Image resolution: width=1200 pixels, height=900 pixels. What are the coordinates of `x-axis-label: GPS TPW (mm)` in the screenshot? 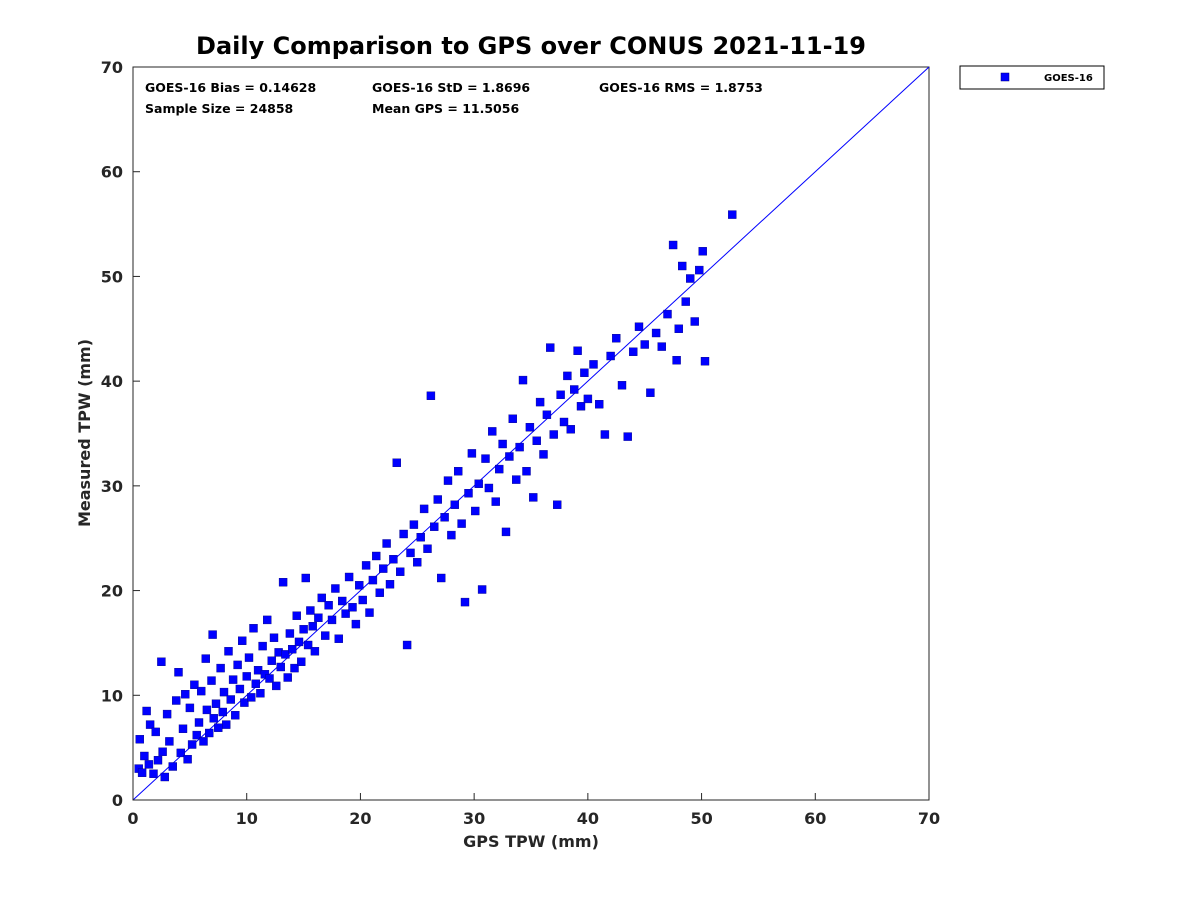 It's located at (531, 841).